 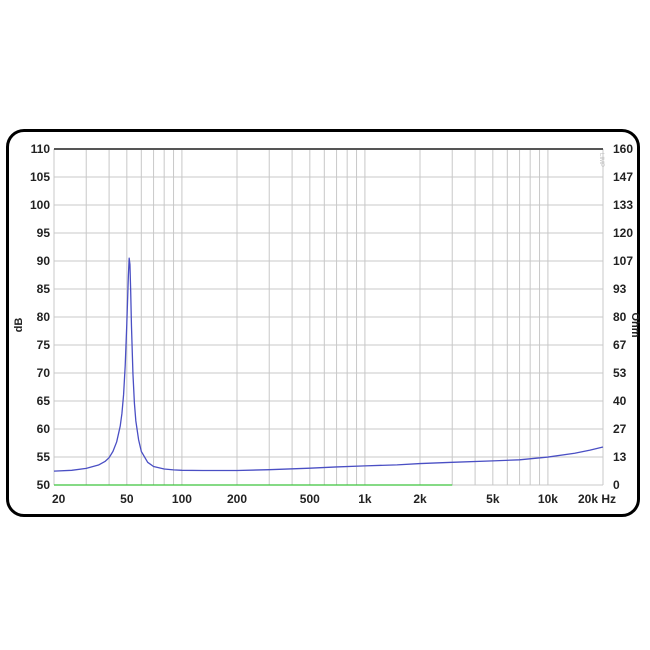 What do you see at coordinates (597, 499) in the screenshot?
I see `x-tick-label: 20k Hz` at bounding box center [597, 499].